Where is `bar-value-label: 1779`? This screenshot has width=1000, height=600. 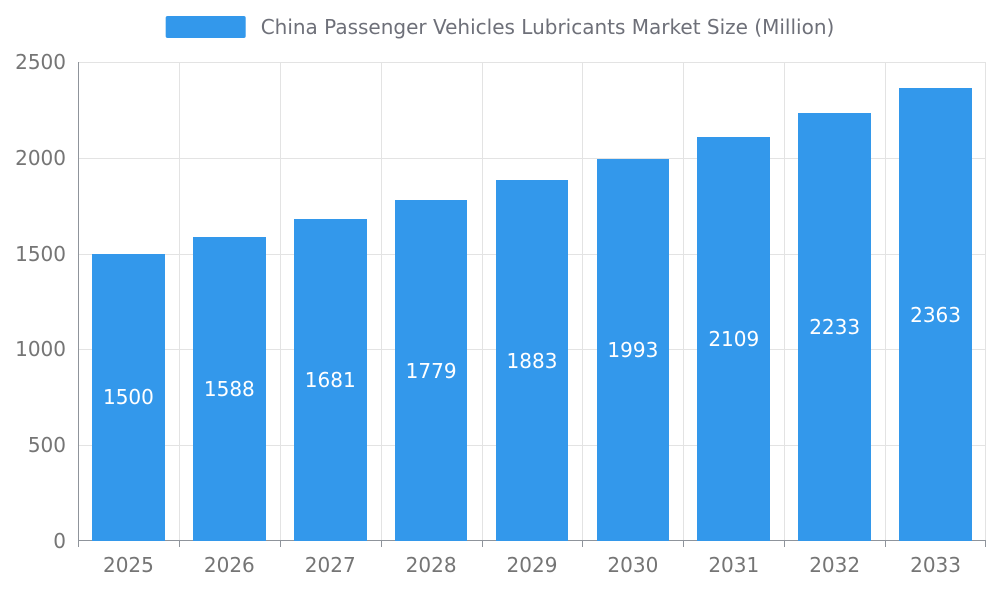 bar-value-label: 1779 is located at coordinates (431, 370).